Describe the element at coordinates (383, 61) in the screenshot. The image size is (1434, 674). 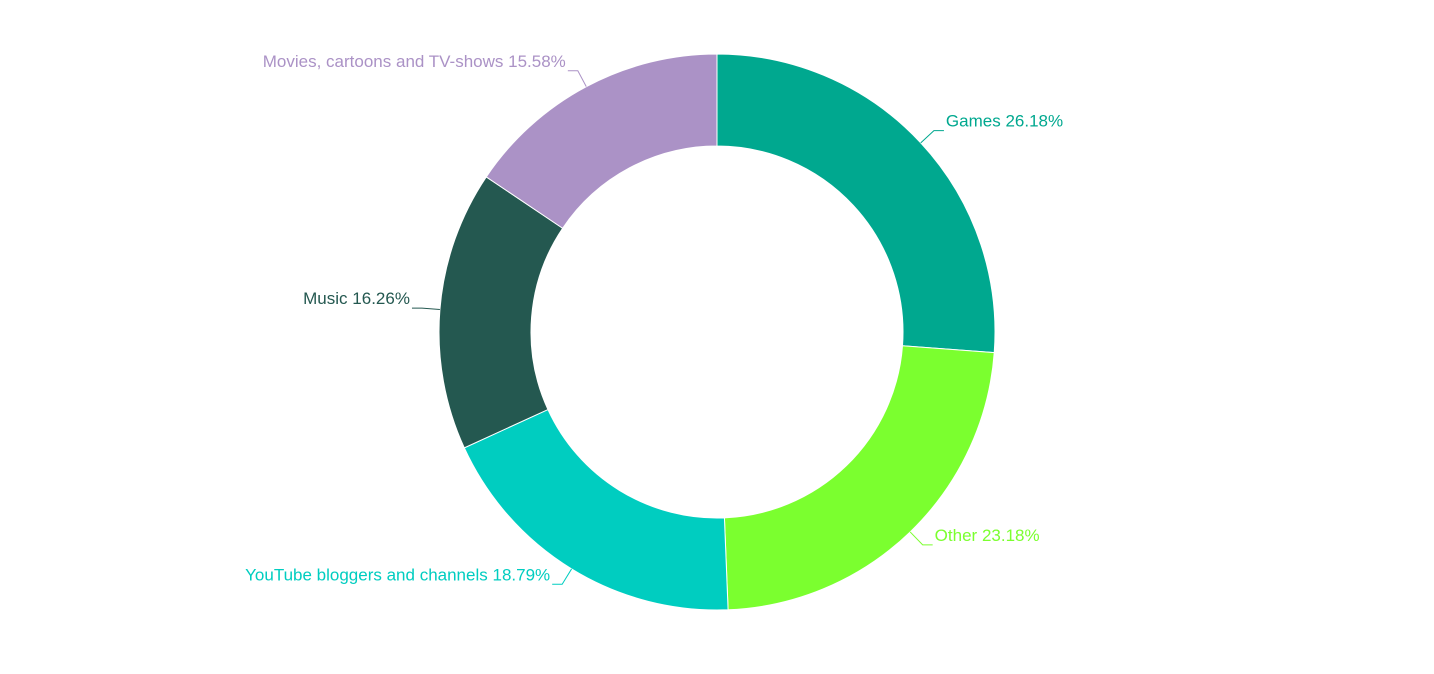
I see `slice-category: Movies, cartoons and TV-shows` at that location.